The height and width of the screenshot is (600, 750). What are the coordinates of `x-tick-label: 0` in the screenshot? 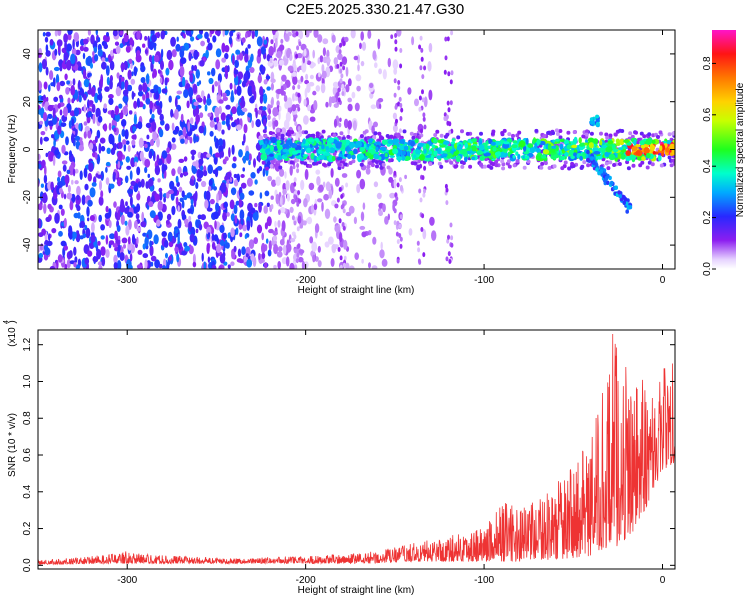 It's located at (663, 280).